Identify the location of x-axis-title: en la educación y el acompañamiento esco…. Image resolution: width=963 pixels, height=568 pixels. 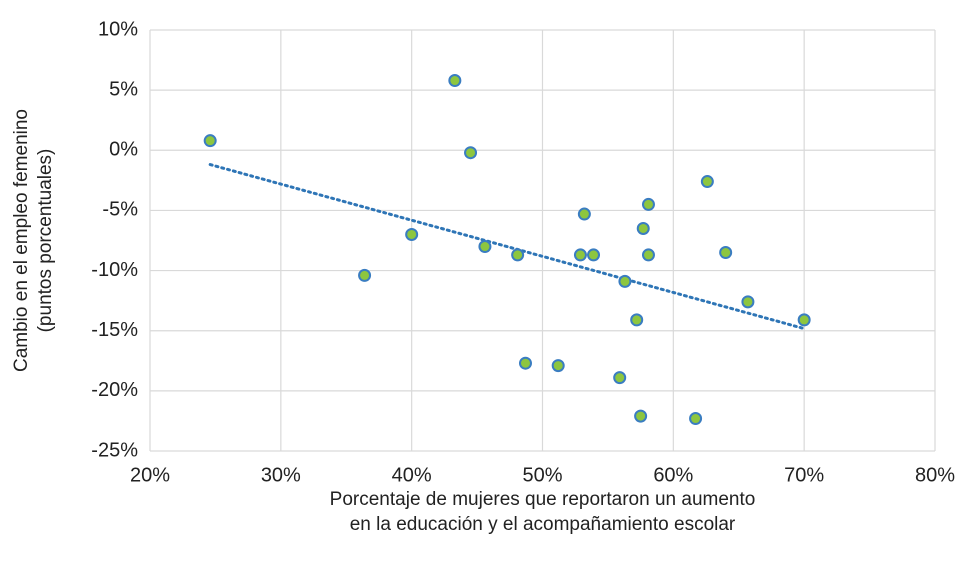
(543, 524).